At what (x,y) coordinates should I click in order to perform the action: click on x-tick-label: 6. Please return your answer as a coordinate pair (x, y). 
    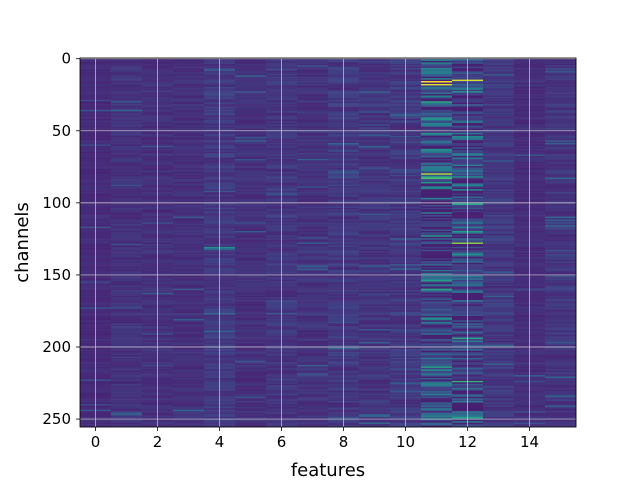
    Looking at the image, I should click on (282, 442).